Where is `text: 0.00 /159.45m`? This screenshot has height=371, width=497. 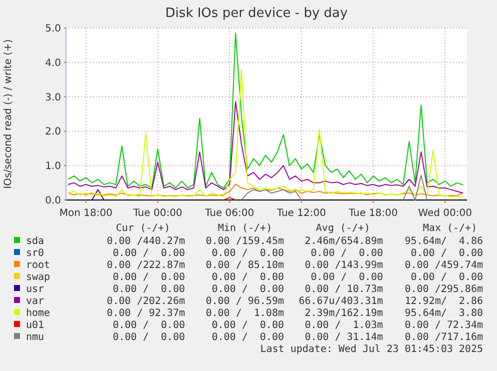
text: 0.00 /159.45m is located at coordinates (245, 241).